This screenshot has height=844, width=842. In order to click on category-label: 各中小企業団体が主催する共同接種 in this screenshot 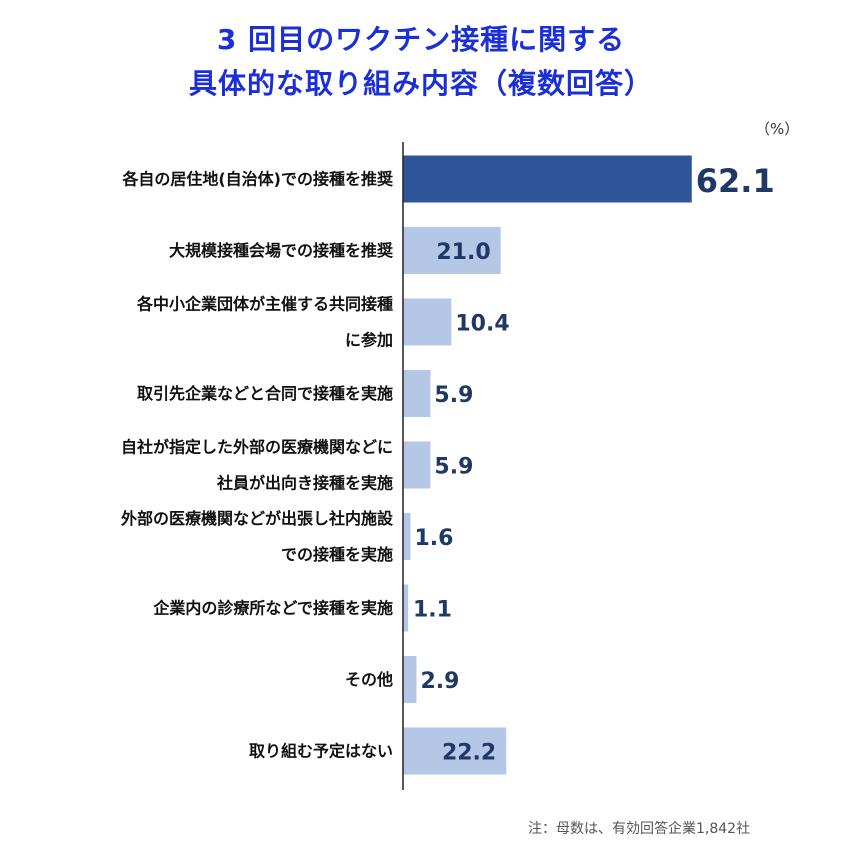, I will do `click(264, 304)`.